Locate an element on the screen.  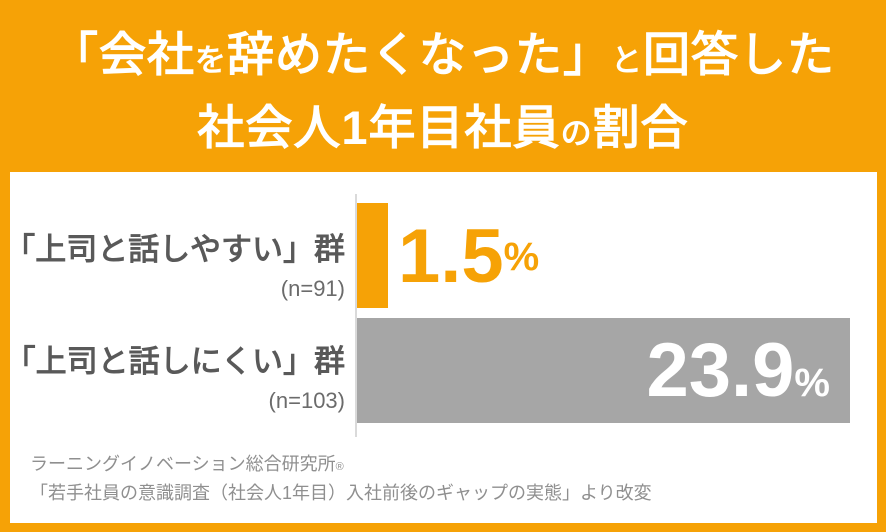
bar-value-easy: 1.5% is located at coordinates (468, 257).